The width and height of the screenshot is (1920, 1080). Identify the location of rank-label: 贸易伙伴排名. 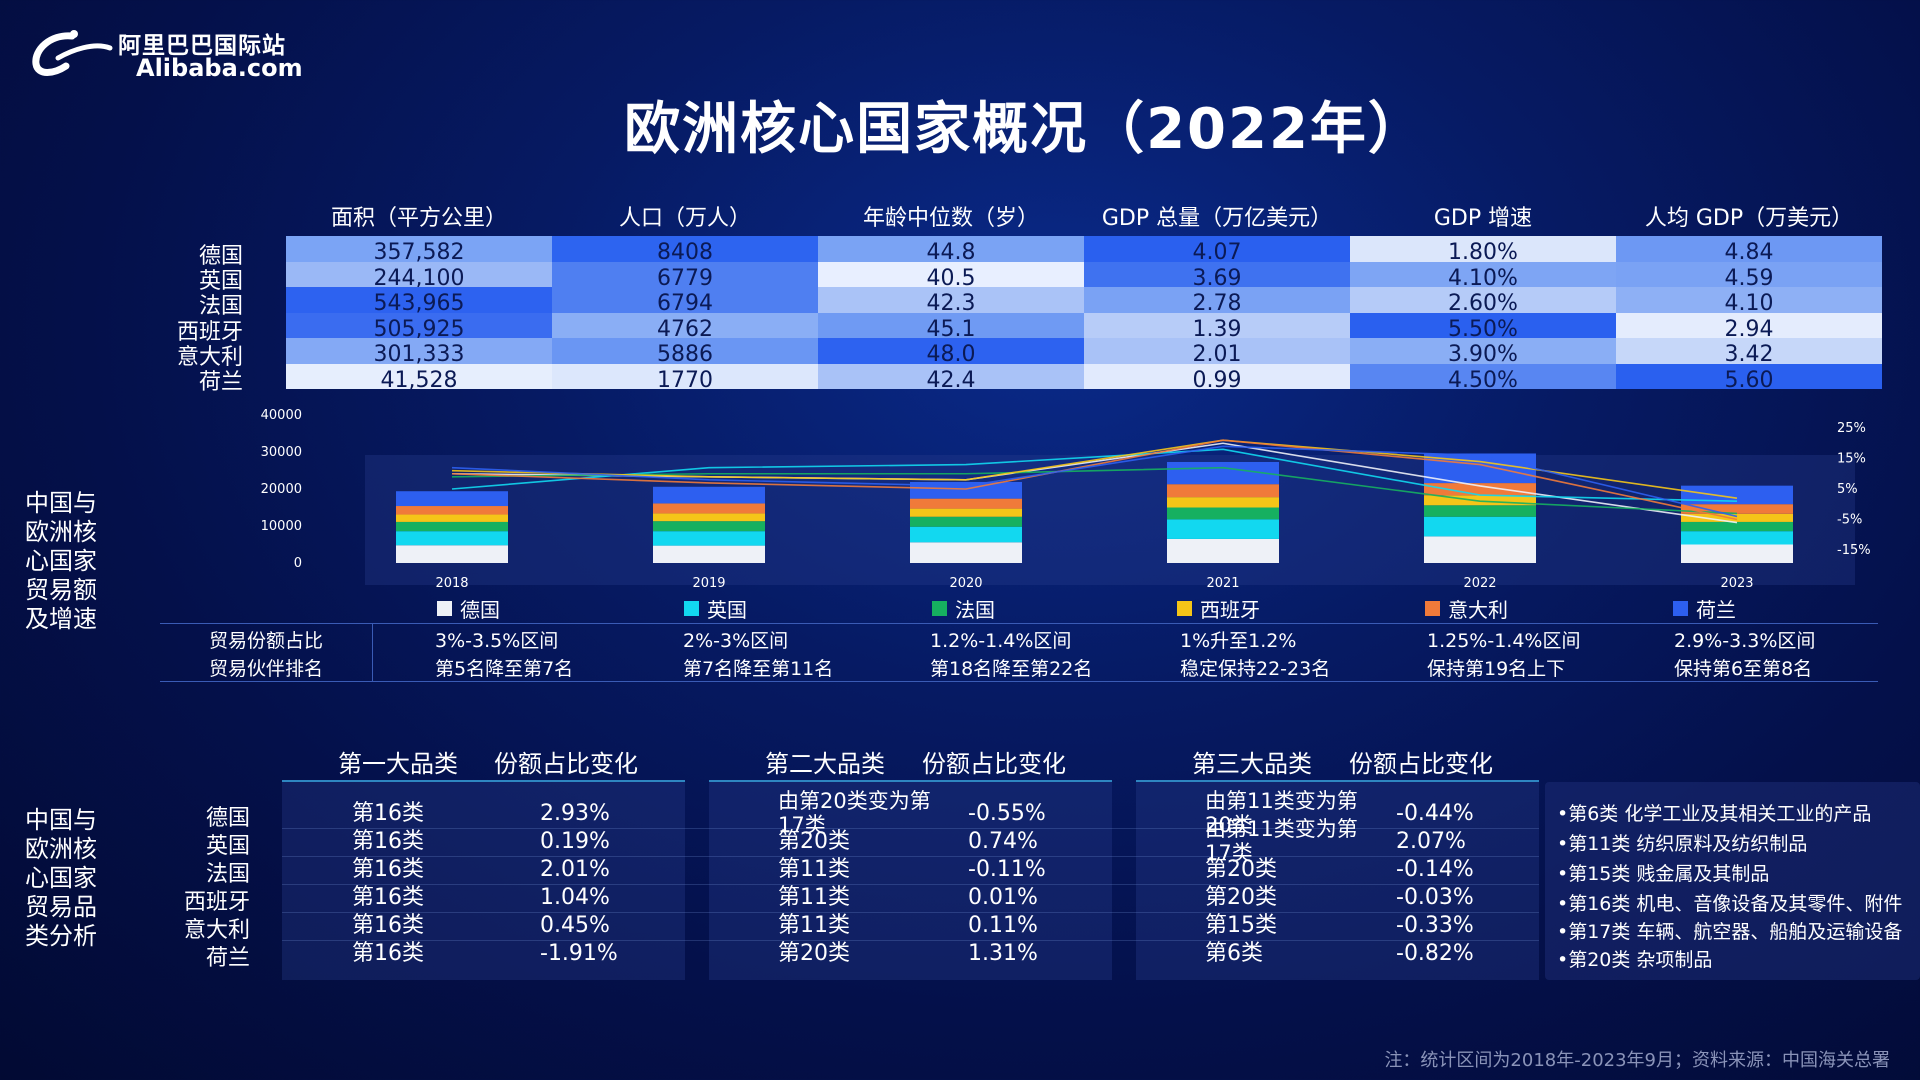
(265, 669).